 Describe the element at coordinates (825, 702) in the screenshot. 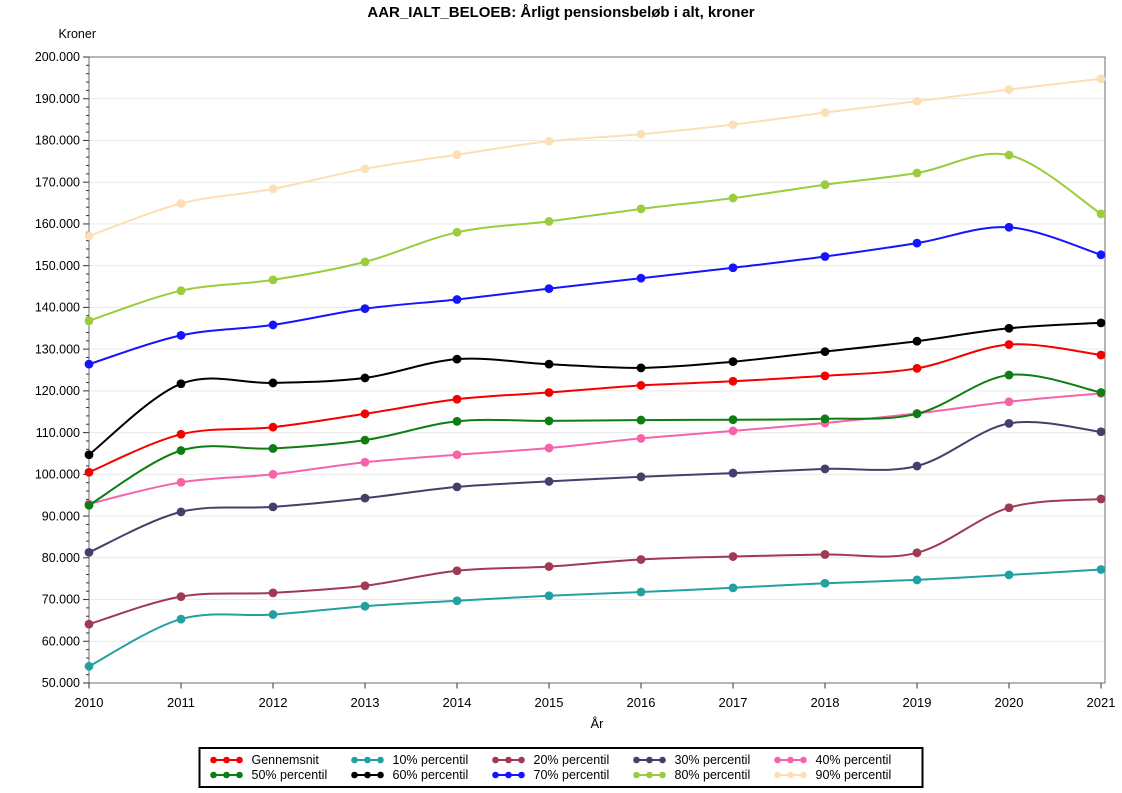

I see `x-tick-label: 2018` at that location.